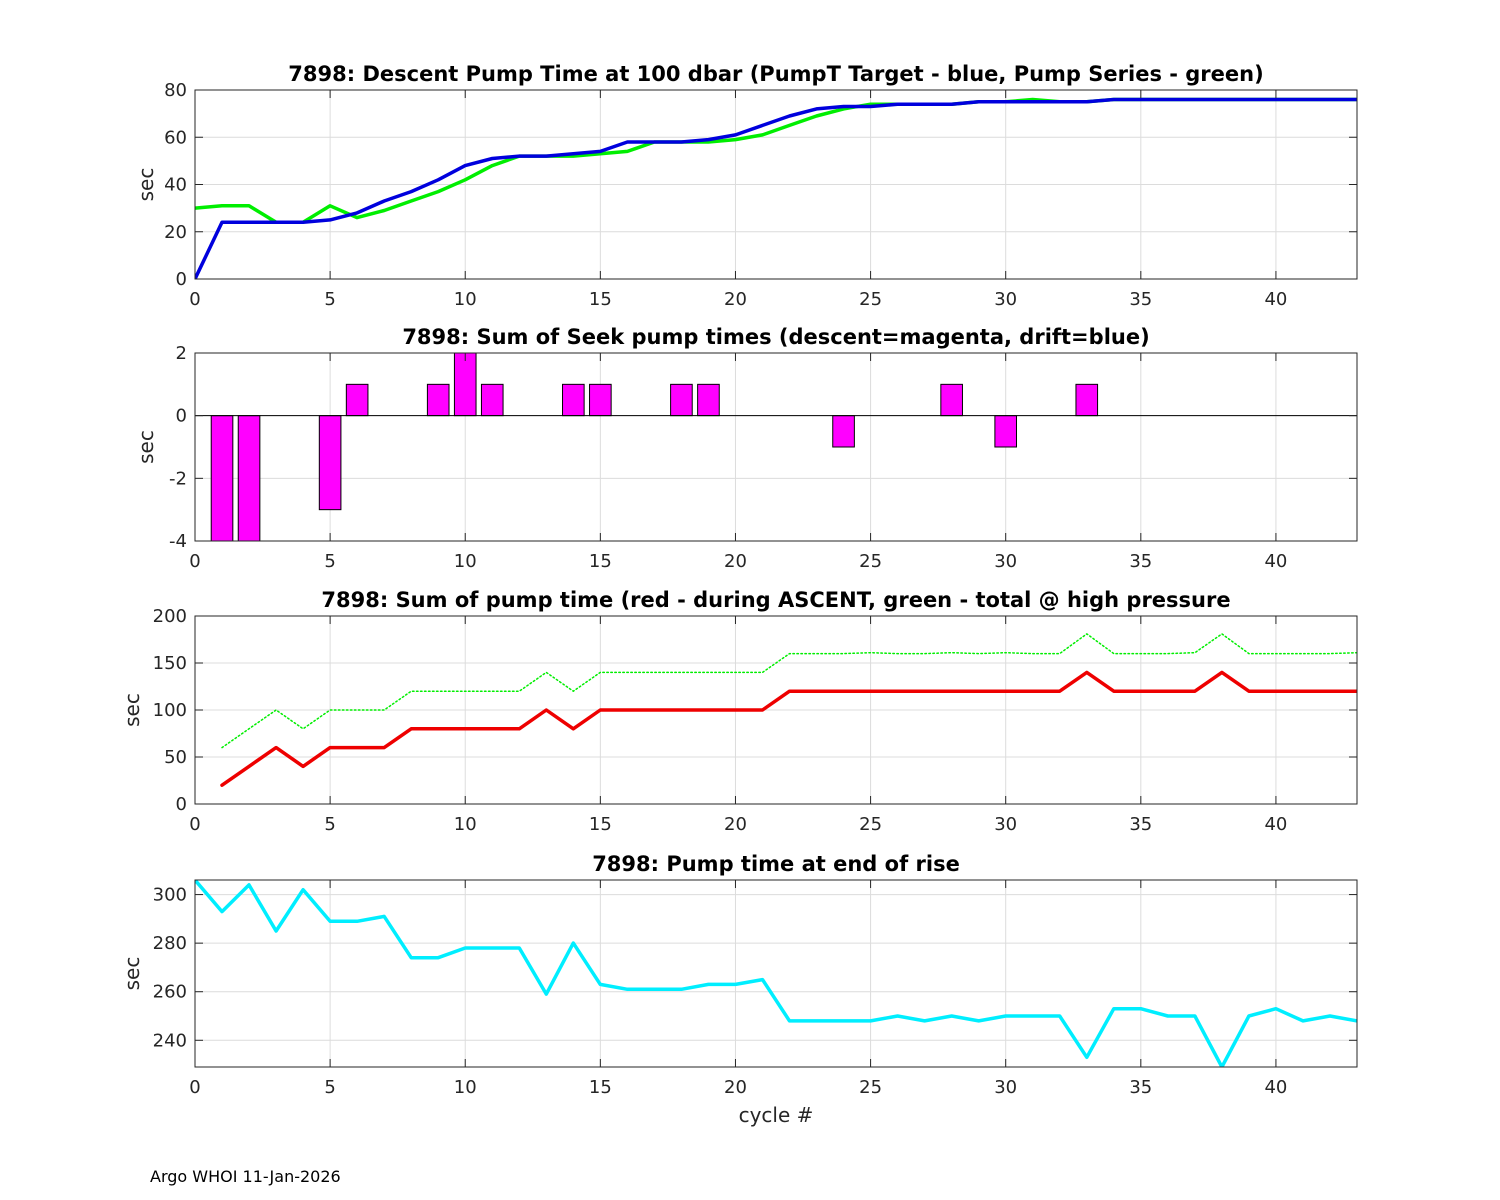 Image resolution: width=1500 pixels, height=1200 pixels. I want to click on y-tick-label: 240, so click(170, 1040).